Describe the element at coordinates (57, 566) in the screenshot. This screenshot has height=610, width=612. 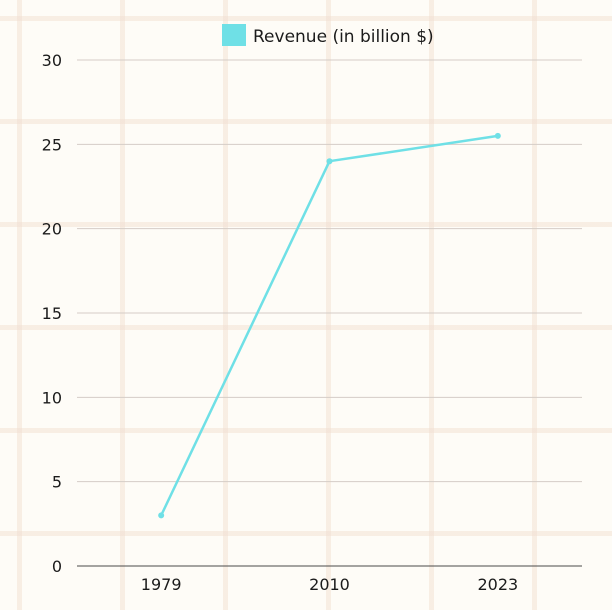
I see `y-tick-label-0: 0` at that location.